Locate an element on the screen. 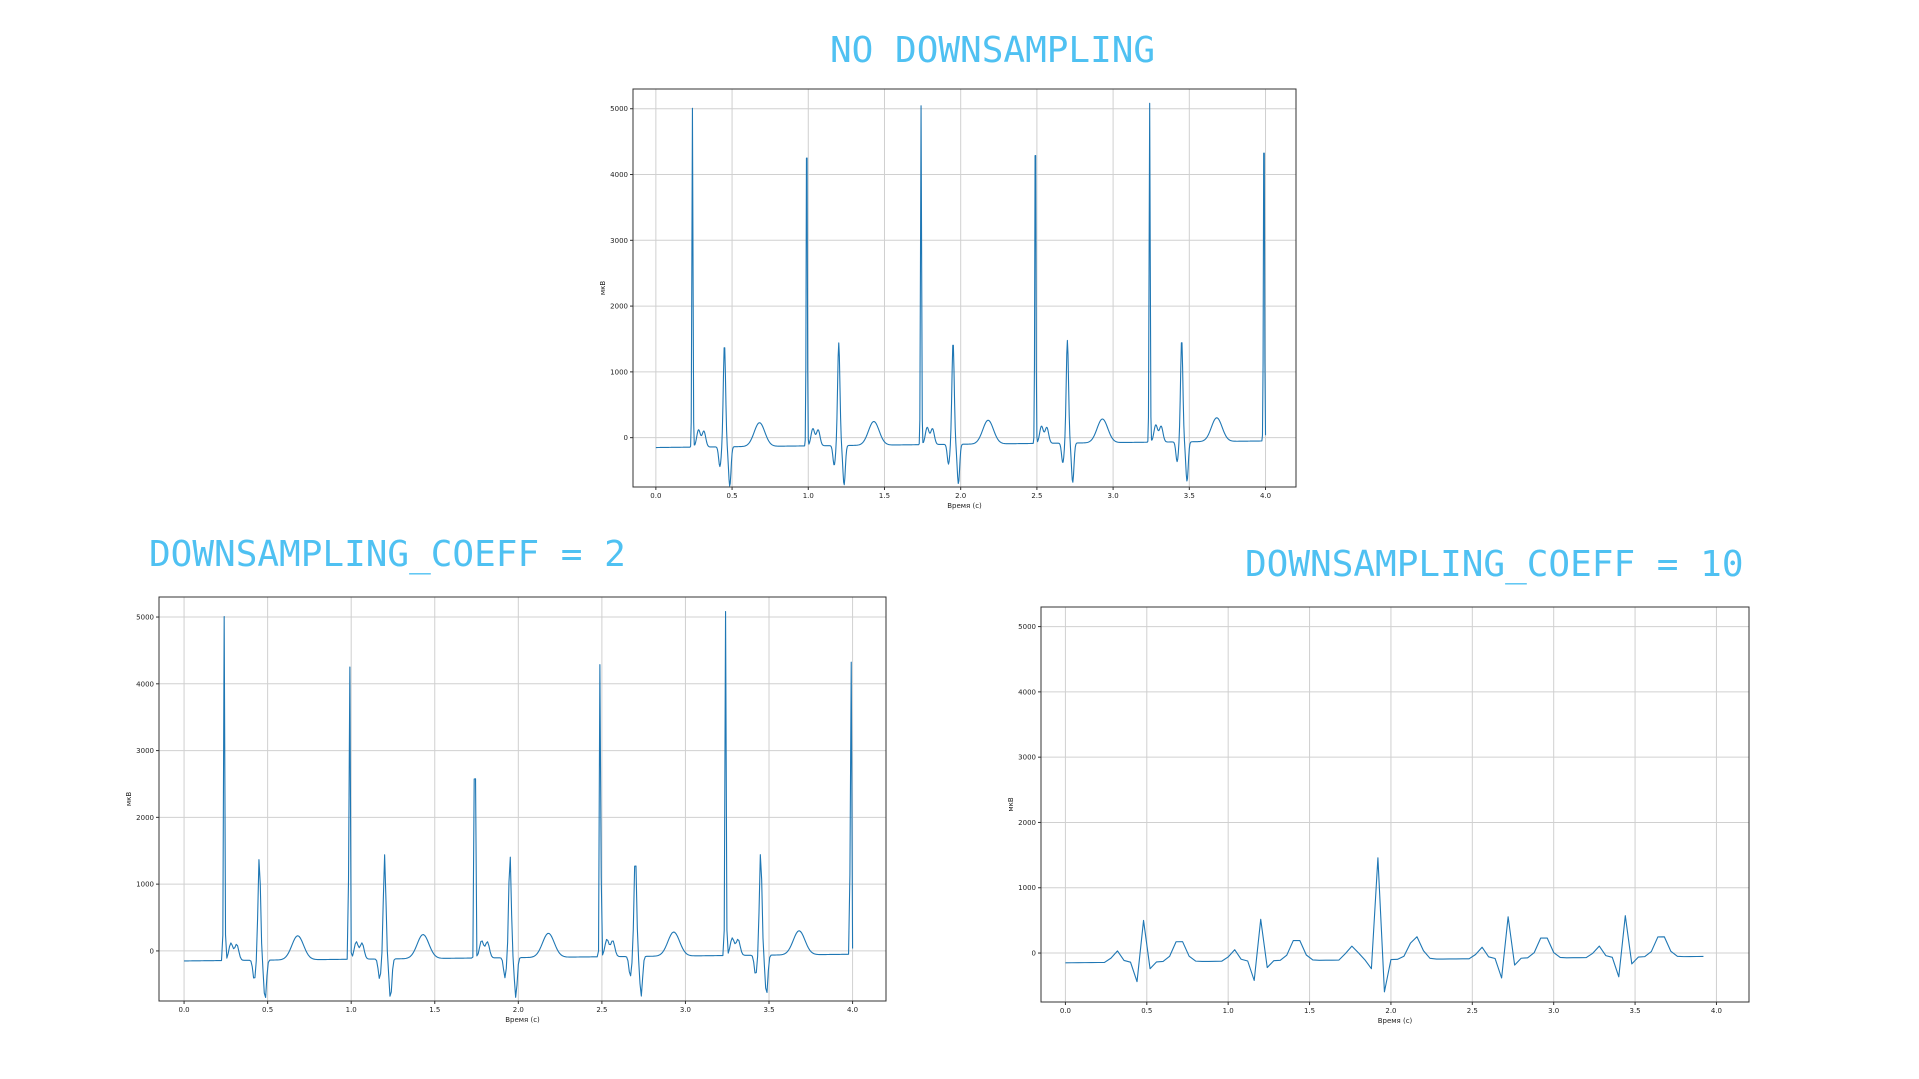  title-no-downsampling: NO DOWNSAMPLING is located at coordinates (993, 50).